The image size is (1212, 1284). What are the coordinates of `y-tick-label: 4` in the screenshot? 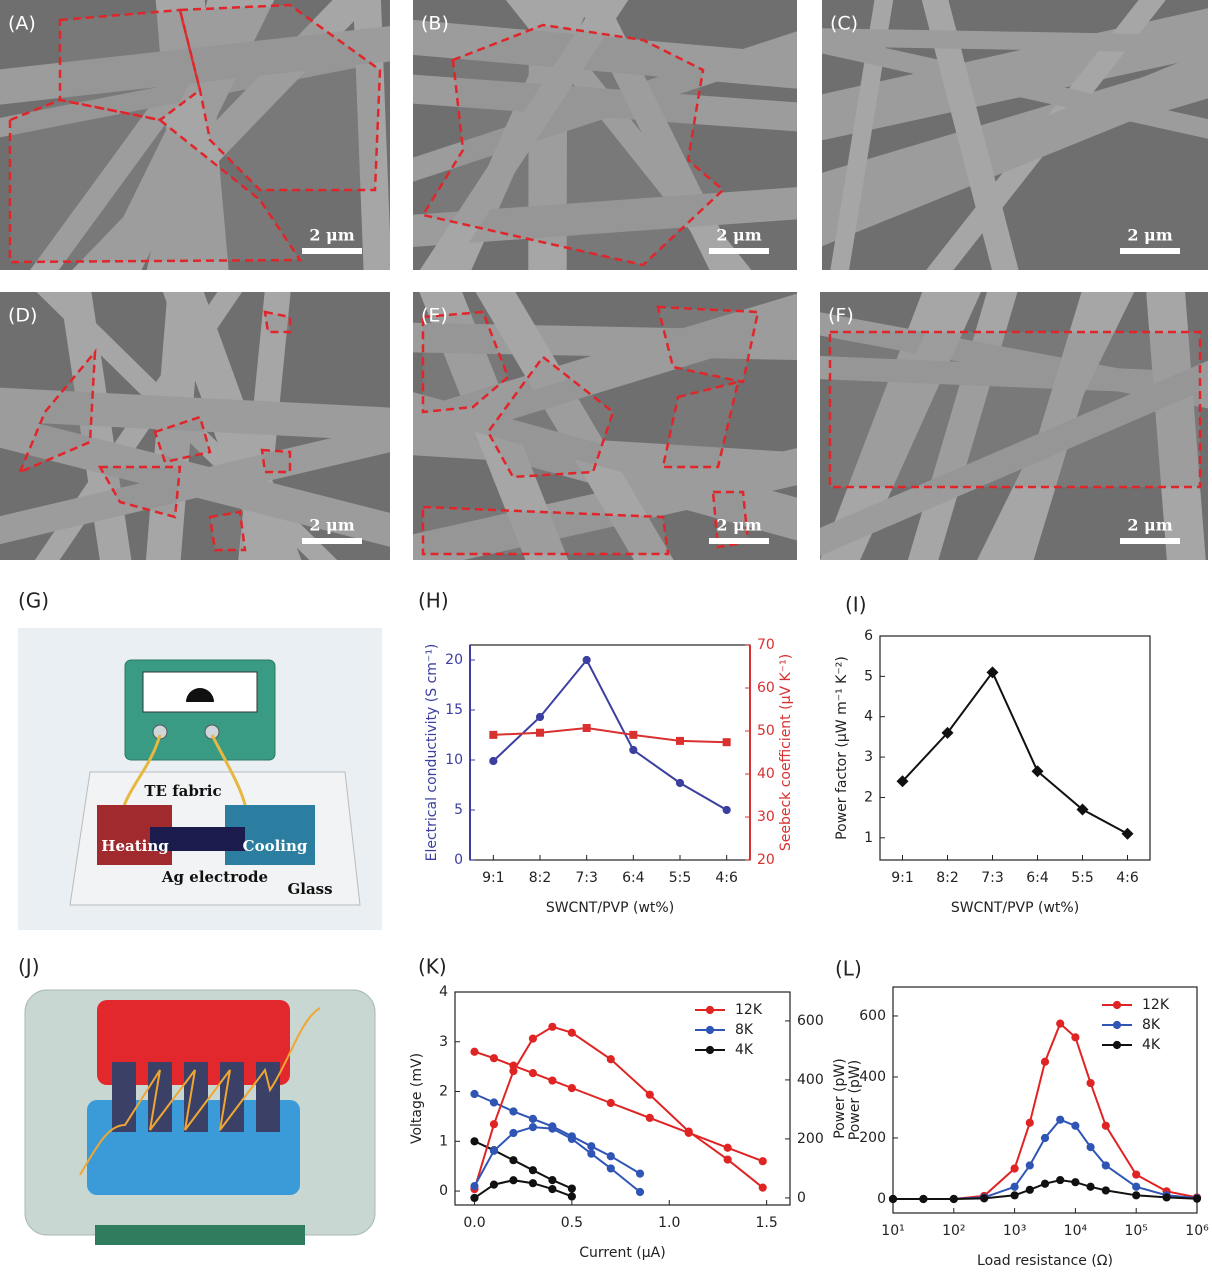 It's located at (443, 992).